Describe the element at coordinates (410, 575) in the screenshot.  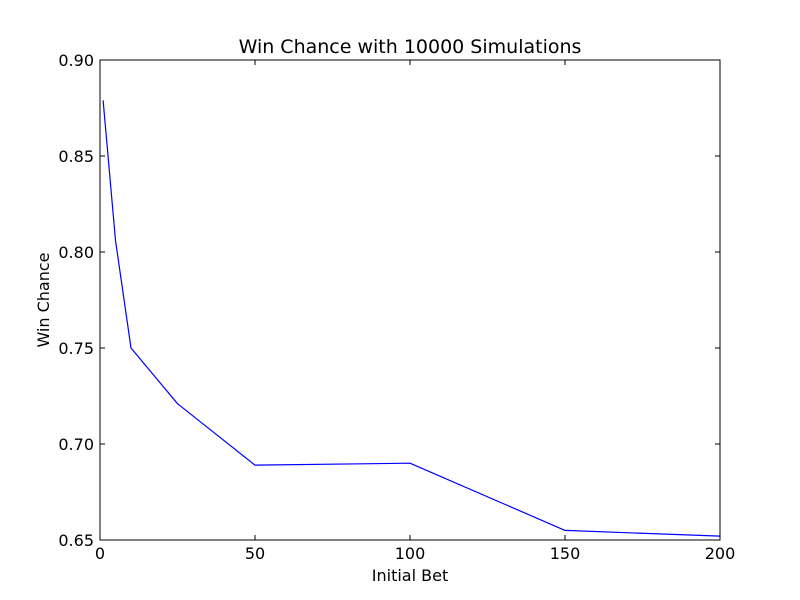
I see `x-axis-label: Initial Bet` at that location.